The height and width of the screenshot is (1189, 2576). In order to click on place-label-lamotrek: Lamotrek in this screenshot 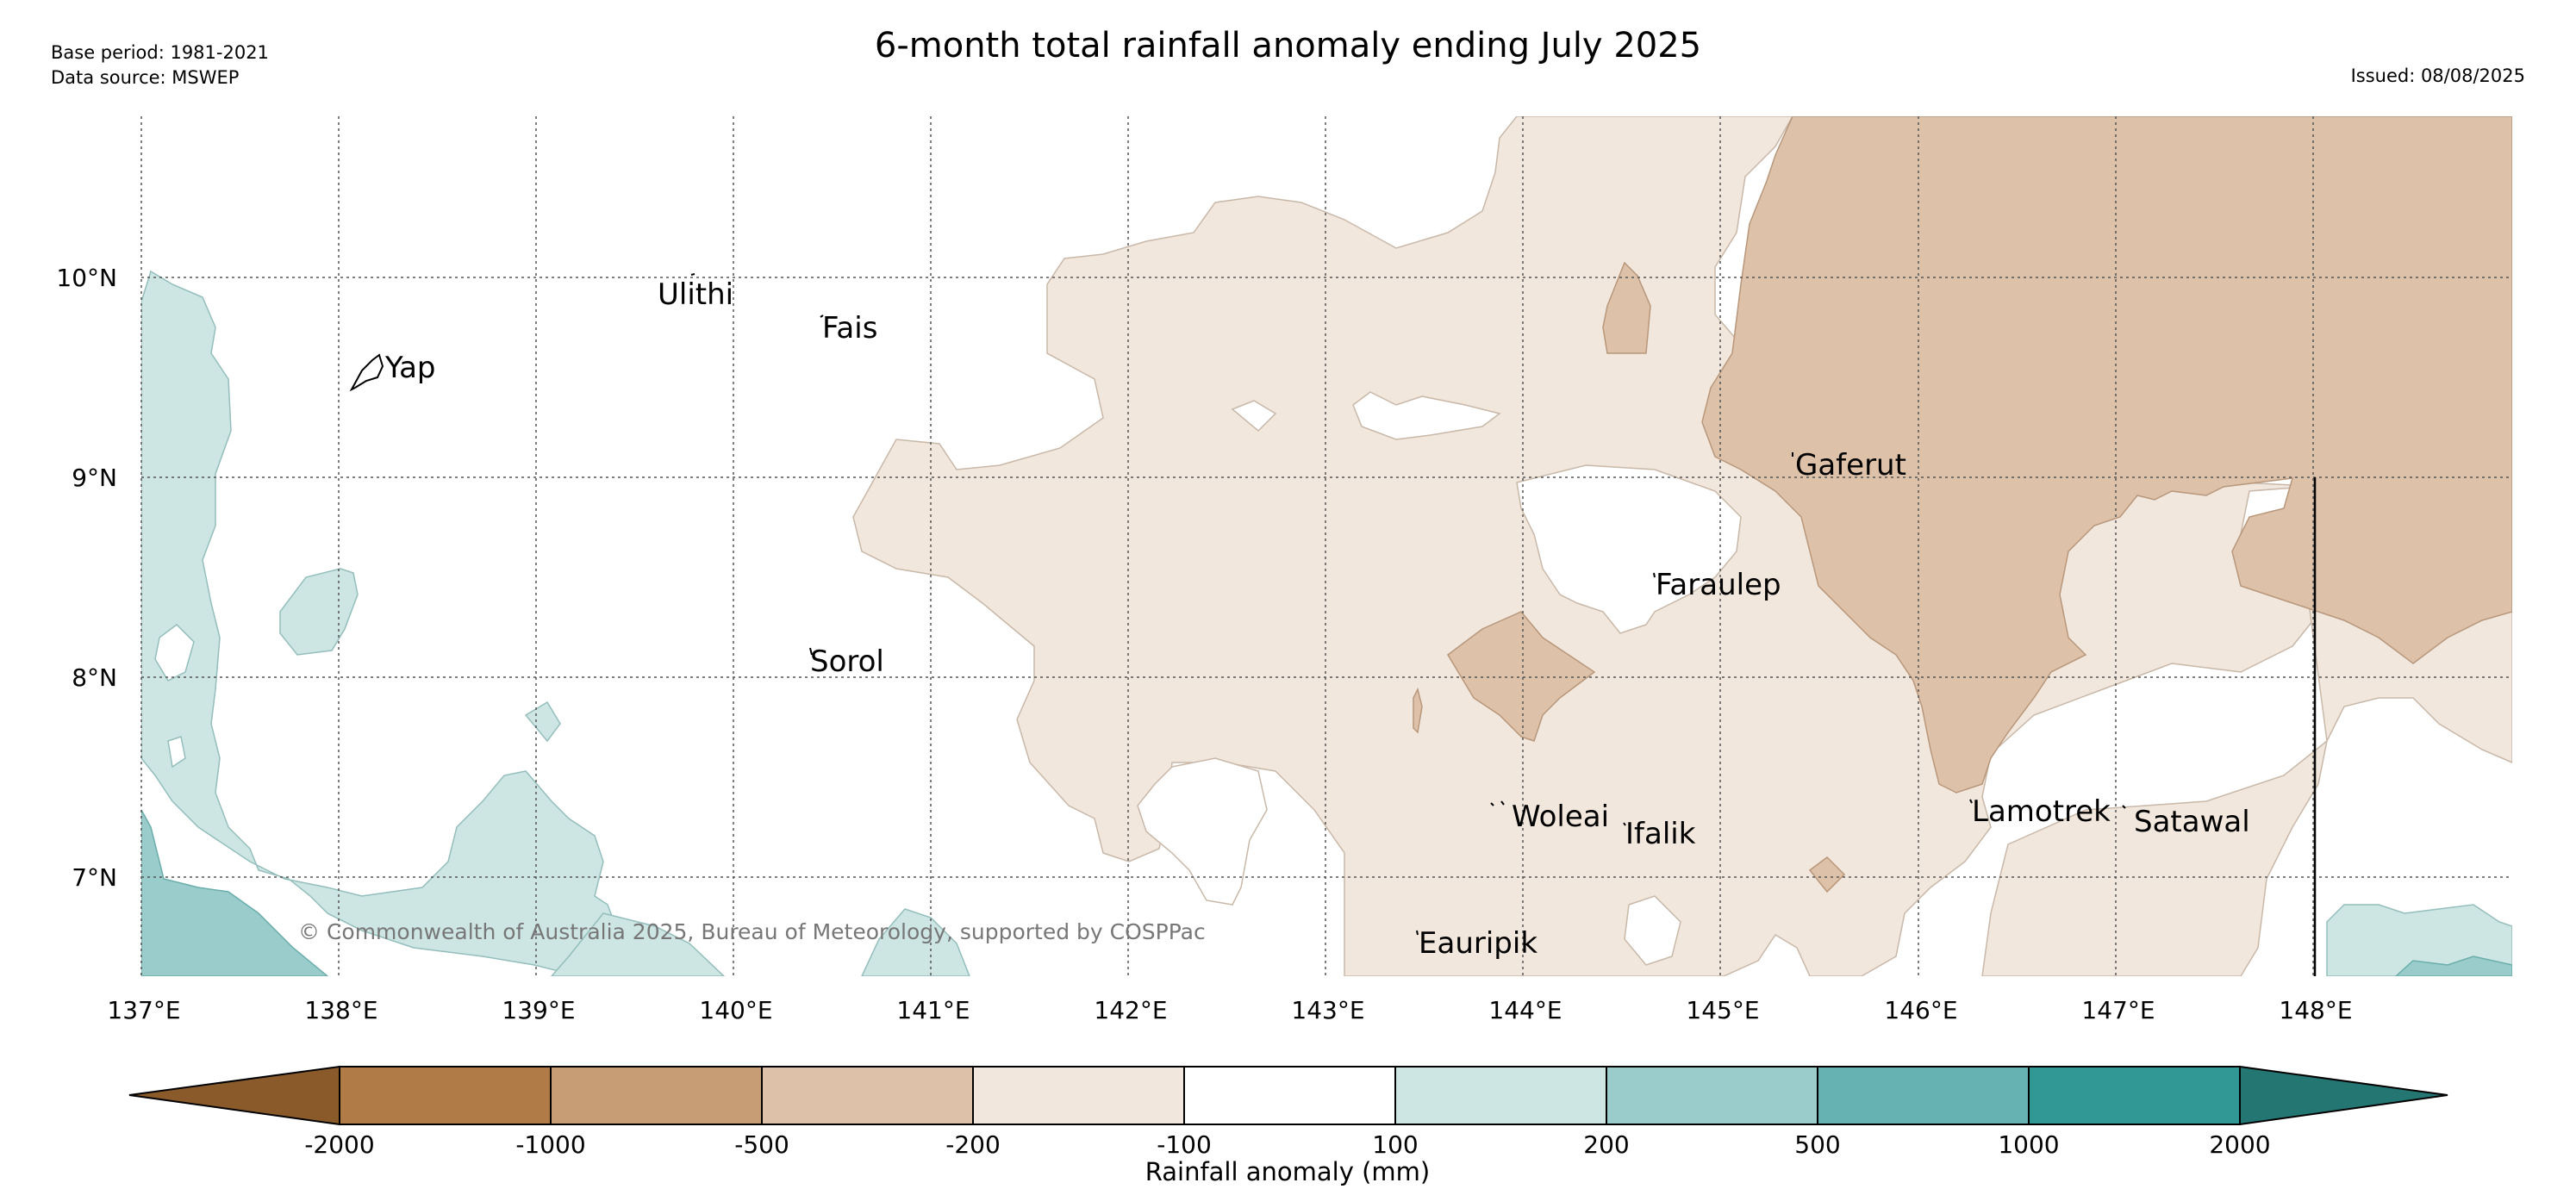, I will do `click(2041, 811)`.